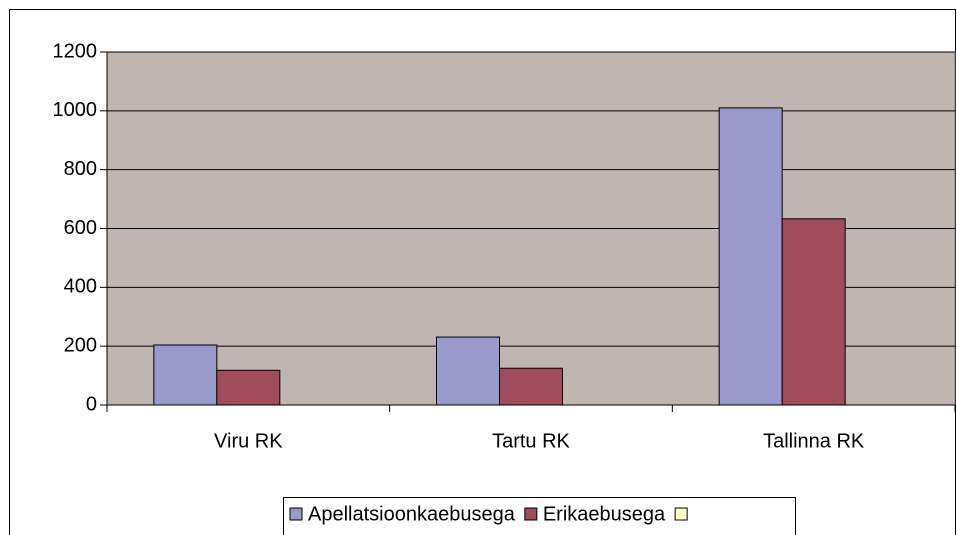  Describe the element at coordinates (80, 287) in the screenshot. I see `y-tick-label: 400` at that location.